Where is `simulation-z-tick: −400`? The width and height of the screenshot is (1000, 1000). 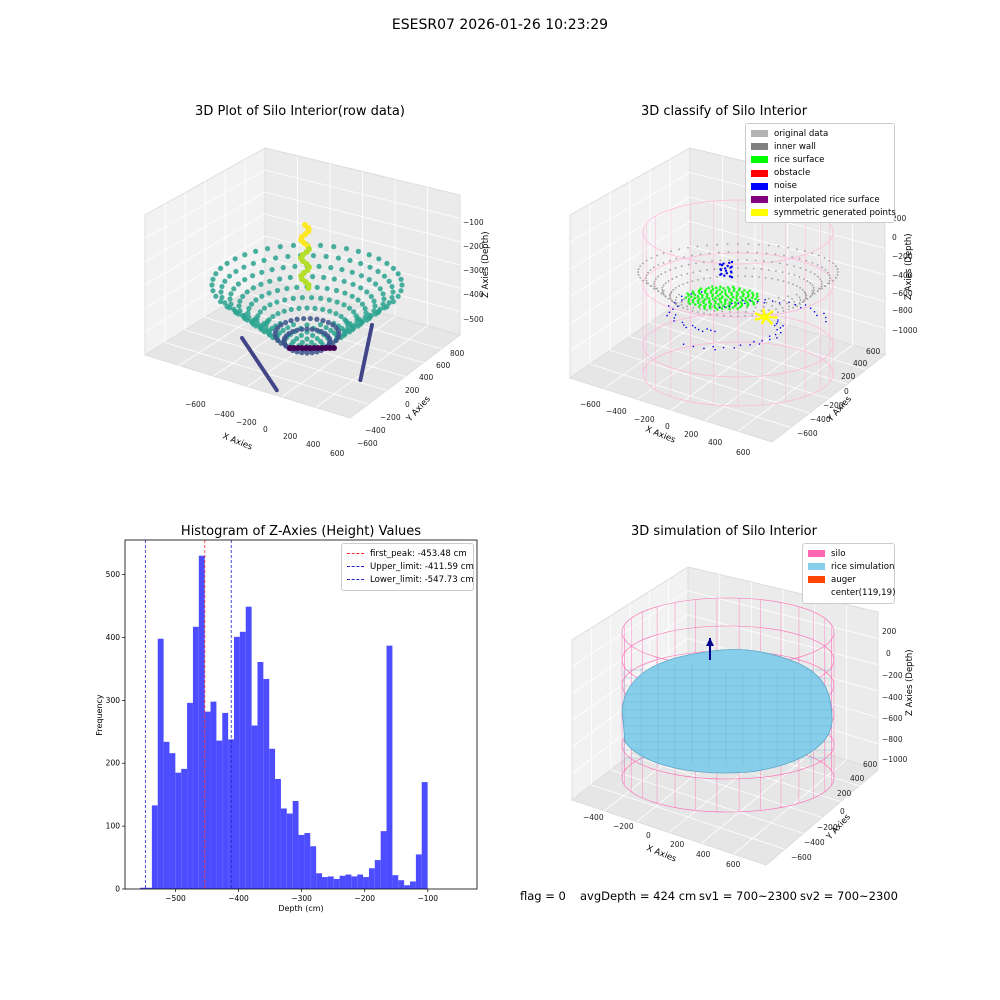 simulation-z-tick: −400 is located at coordinates (892, 697).